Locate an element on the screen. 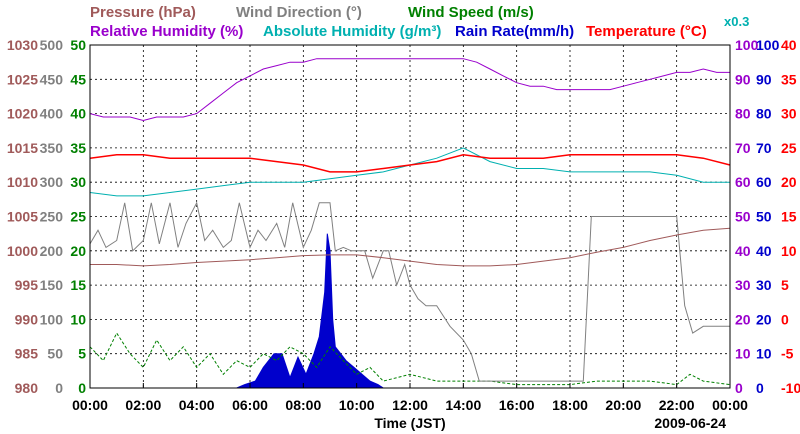 This screenshot has width=800, height=434. series-humidity is located at coordinates (409, 90).